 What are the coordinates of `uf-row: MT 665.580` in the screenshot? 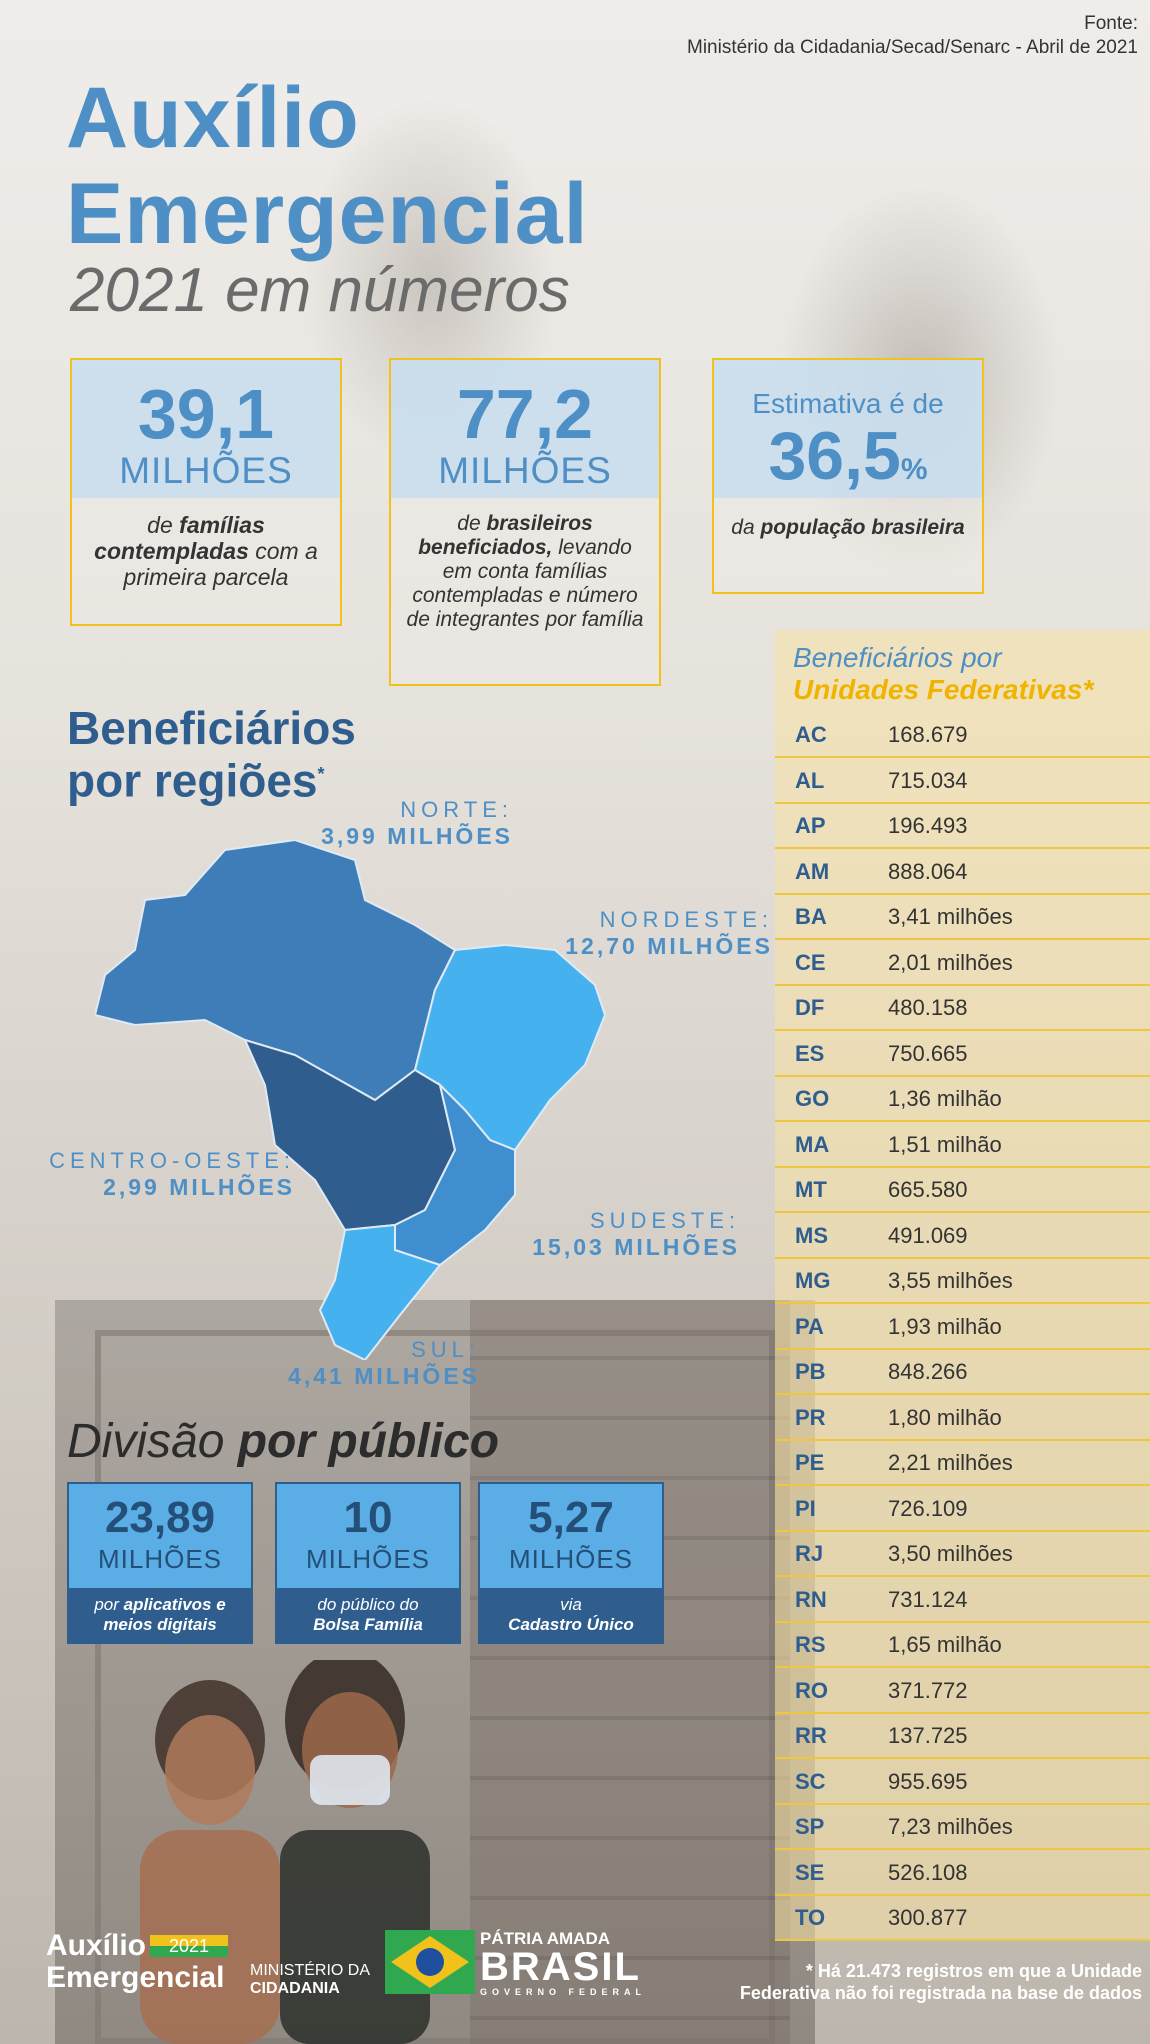 It's located at (962, 1190).